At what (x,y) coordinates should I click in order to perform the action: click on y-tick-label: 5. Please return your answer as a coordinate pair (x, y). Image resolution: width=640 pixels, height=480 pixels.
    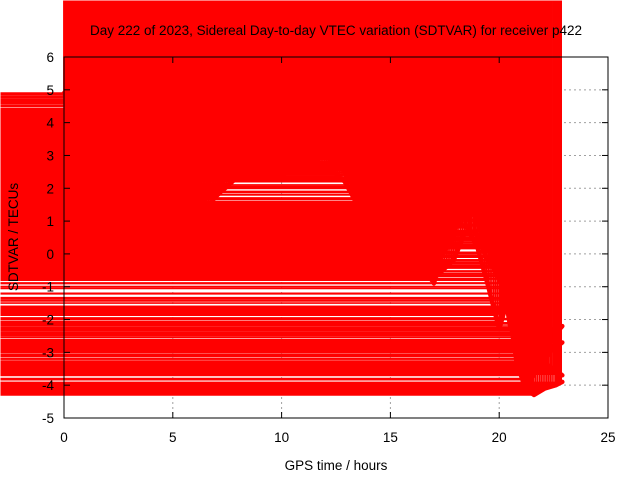
    Looking at the image, I should click on (50, 90).